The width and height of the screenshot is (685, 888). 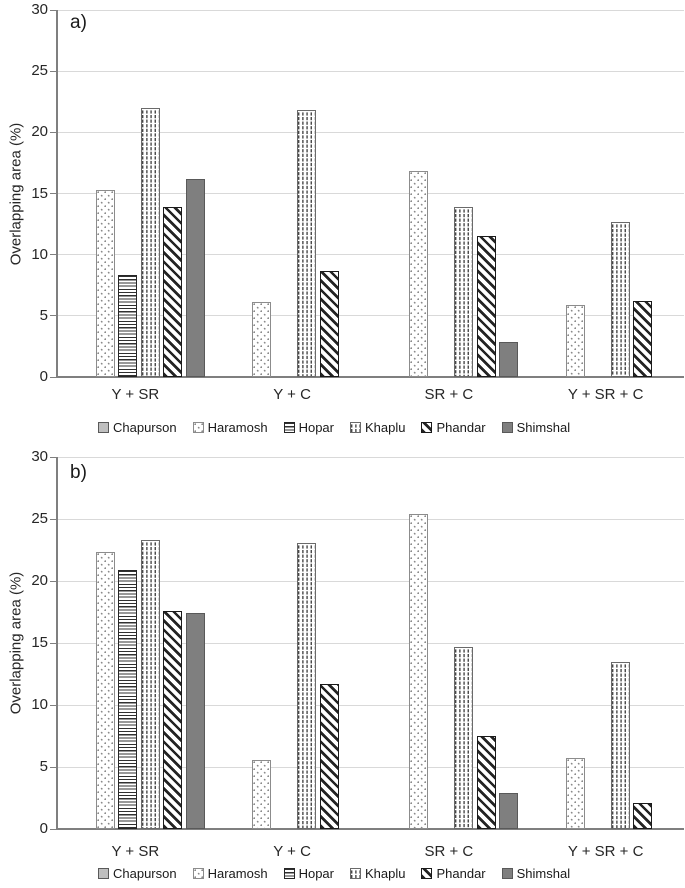 What do you see at coordinates (150, 684) in the screenshot?
I see `bar-khaplu-y-sr` at bounding box center [150, 684].